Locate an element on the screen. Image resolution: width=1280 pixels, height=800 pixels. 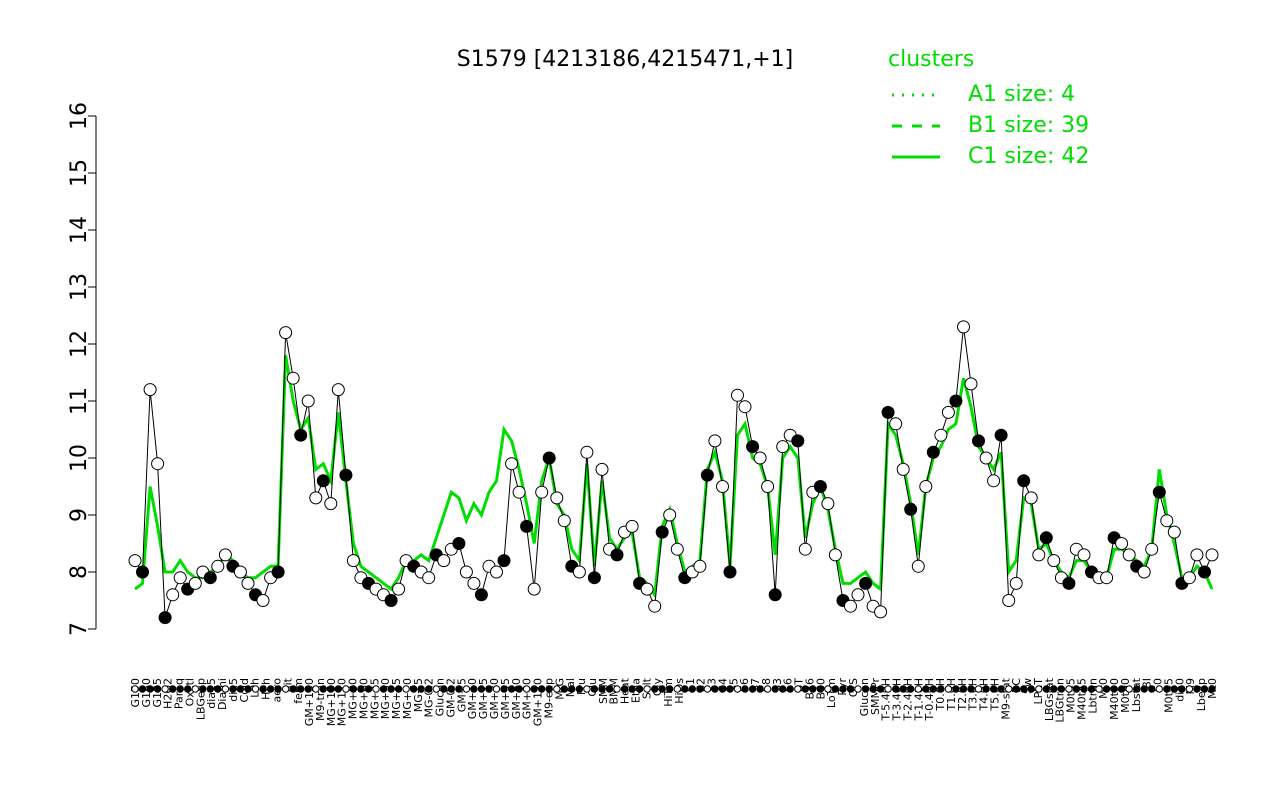
x-tick-label: G135 is located at coordinates (157, 693).